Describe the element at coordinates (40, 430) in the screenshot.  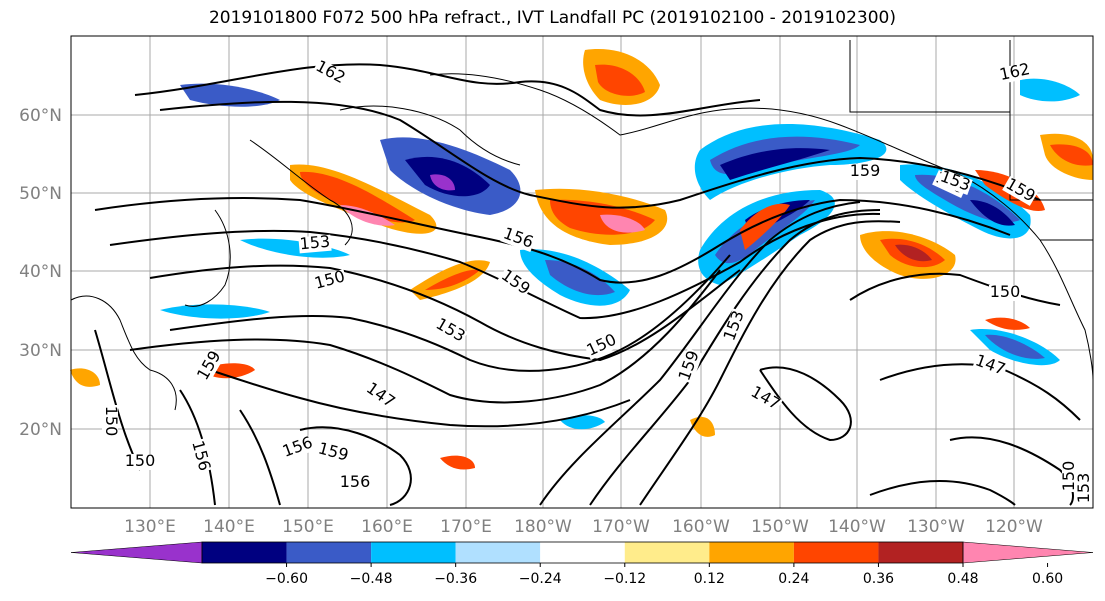
I see `lat-label: 20°N` at that location.